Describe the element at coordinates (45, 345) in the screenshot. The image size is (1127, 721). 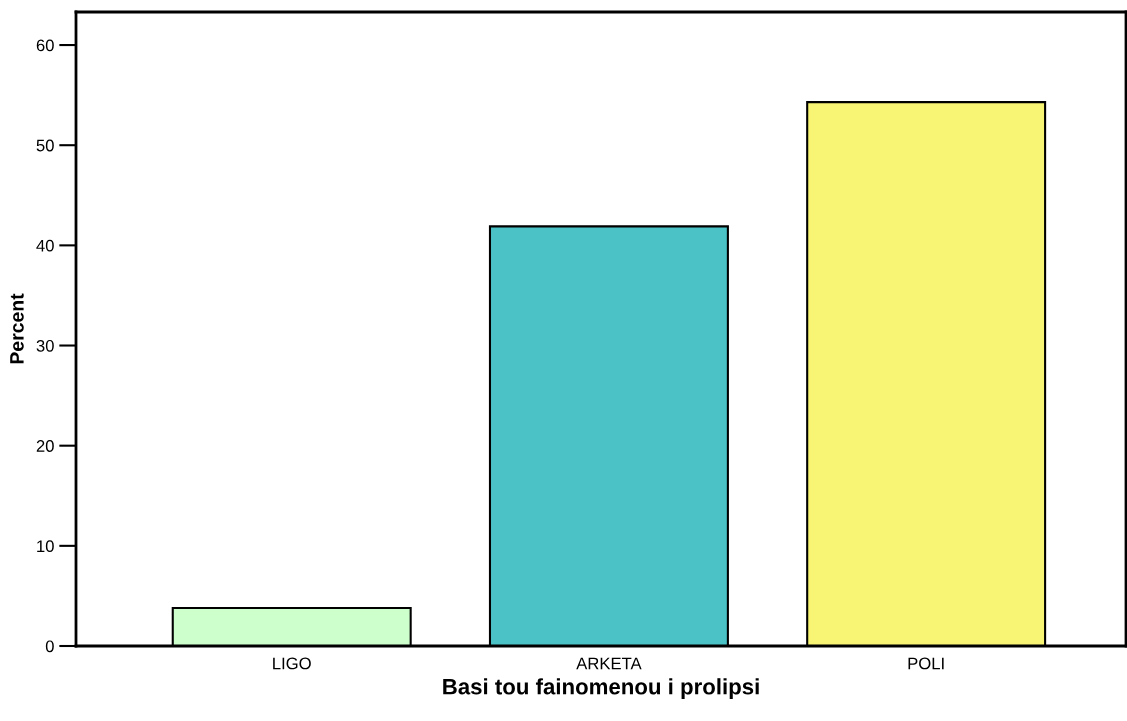
I see `y-tick-label: 30` at that location.